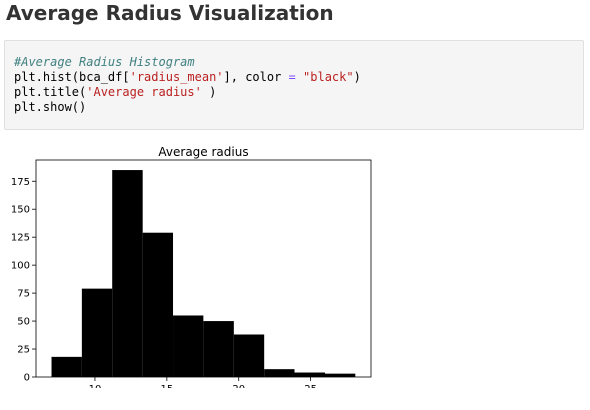 Image resolution: width=590 pixels, height=410 pixels. Describe the element at coordinates (238, 386) in the screenshot. I see `x-tick-label: 20` at that location.